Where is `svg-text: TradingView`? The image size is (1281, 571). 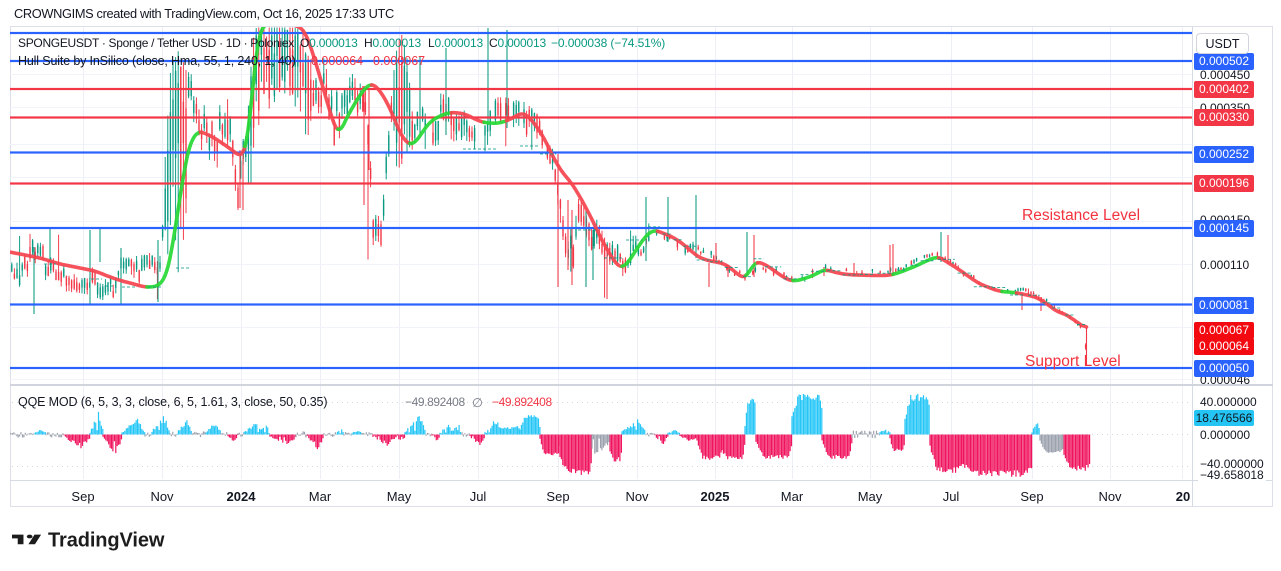 svg-text: TradingView is located at coordinates (106, 541).